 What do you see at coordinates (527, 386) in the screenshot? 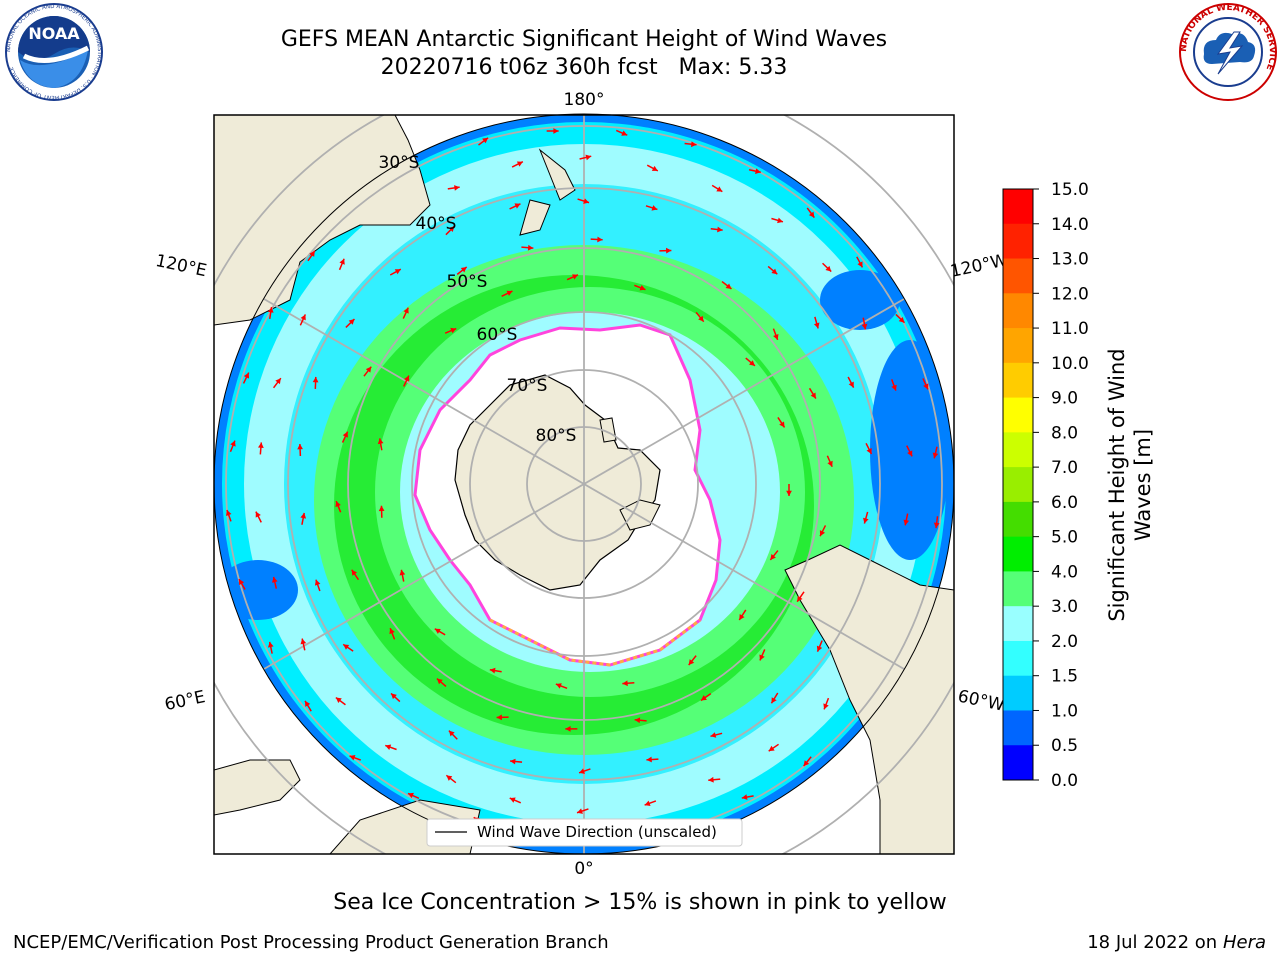
I see `lat-label-70s: 70°S` at bounding box center [527, 386].